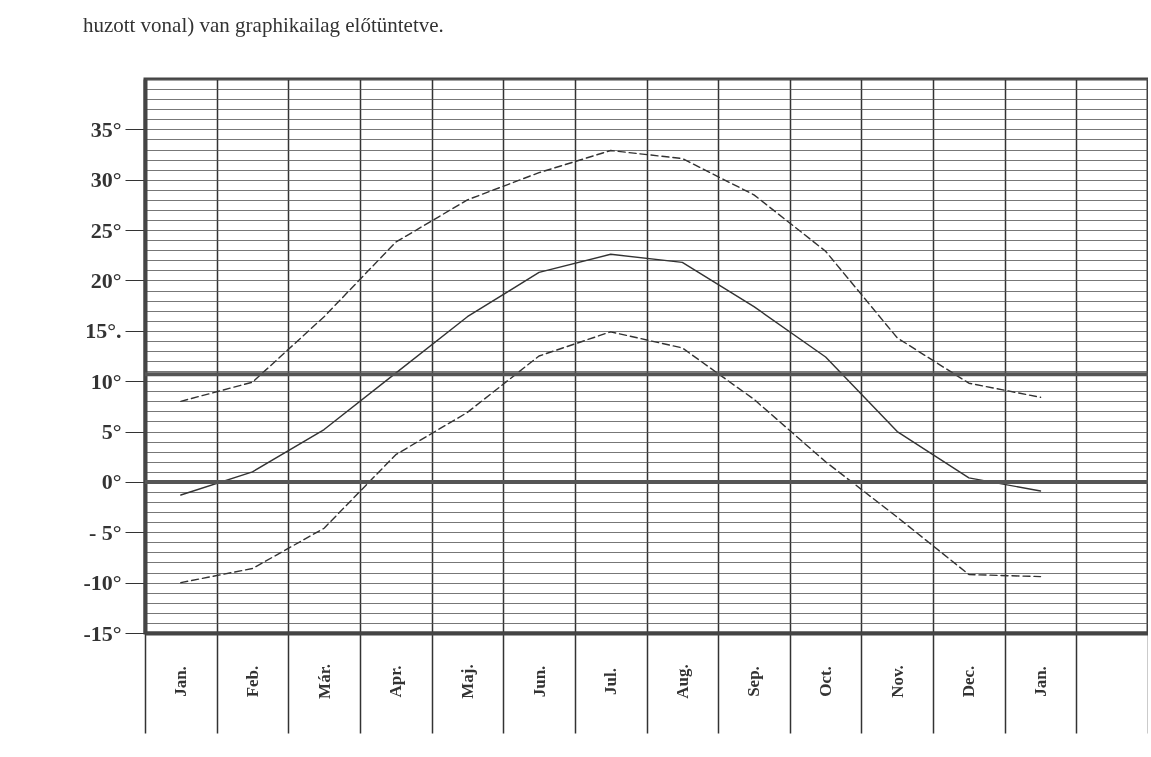 Image resolution: width=1151 pixels, height=757 pixels. I want to click on text: huzott vonal) van graphikailag előtüntetve., so click(263, 25).